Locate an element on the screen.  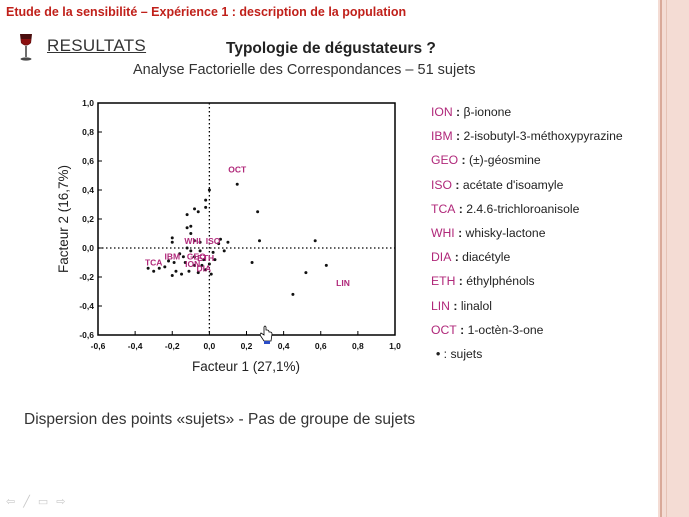
y-tick-label: -0,4 is located at coordinates (86, 306).